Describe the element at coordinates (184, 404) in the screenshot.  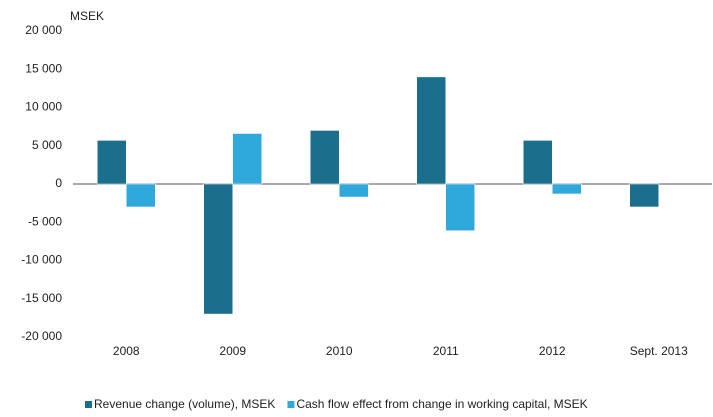
I see `legend-label: Revenue change (volume), MSEK` at that location.